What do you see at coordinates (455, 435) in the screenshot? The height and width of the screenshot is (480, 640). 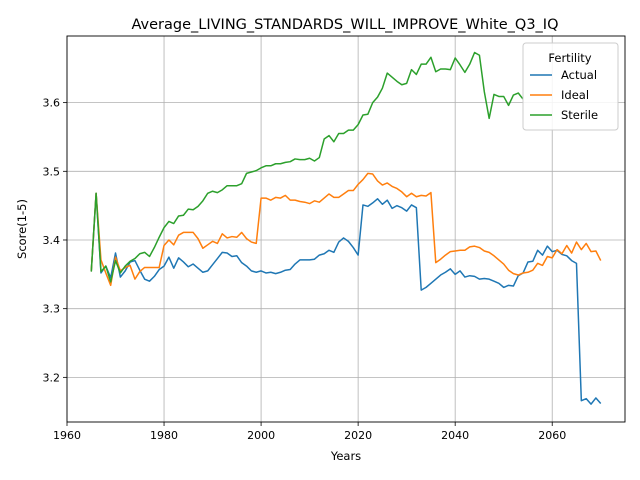 I see `x-tick-label: 2040` at bounding box center [455, 435].